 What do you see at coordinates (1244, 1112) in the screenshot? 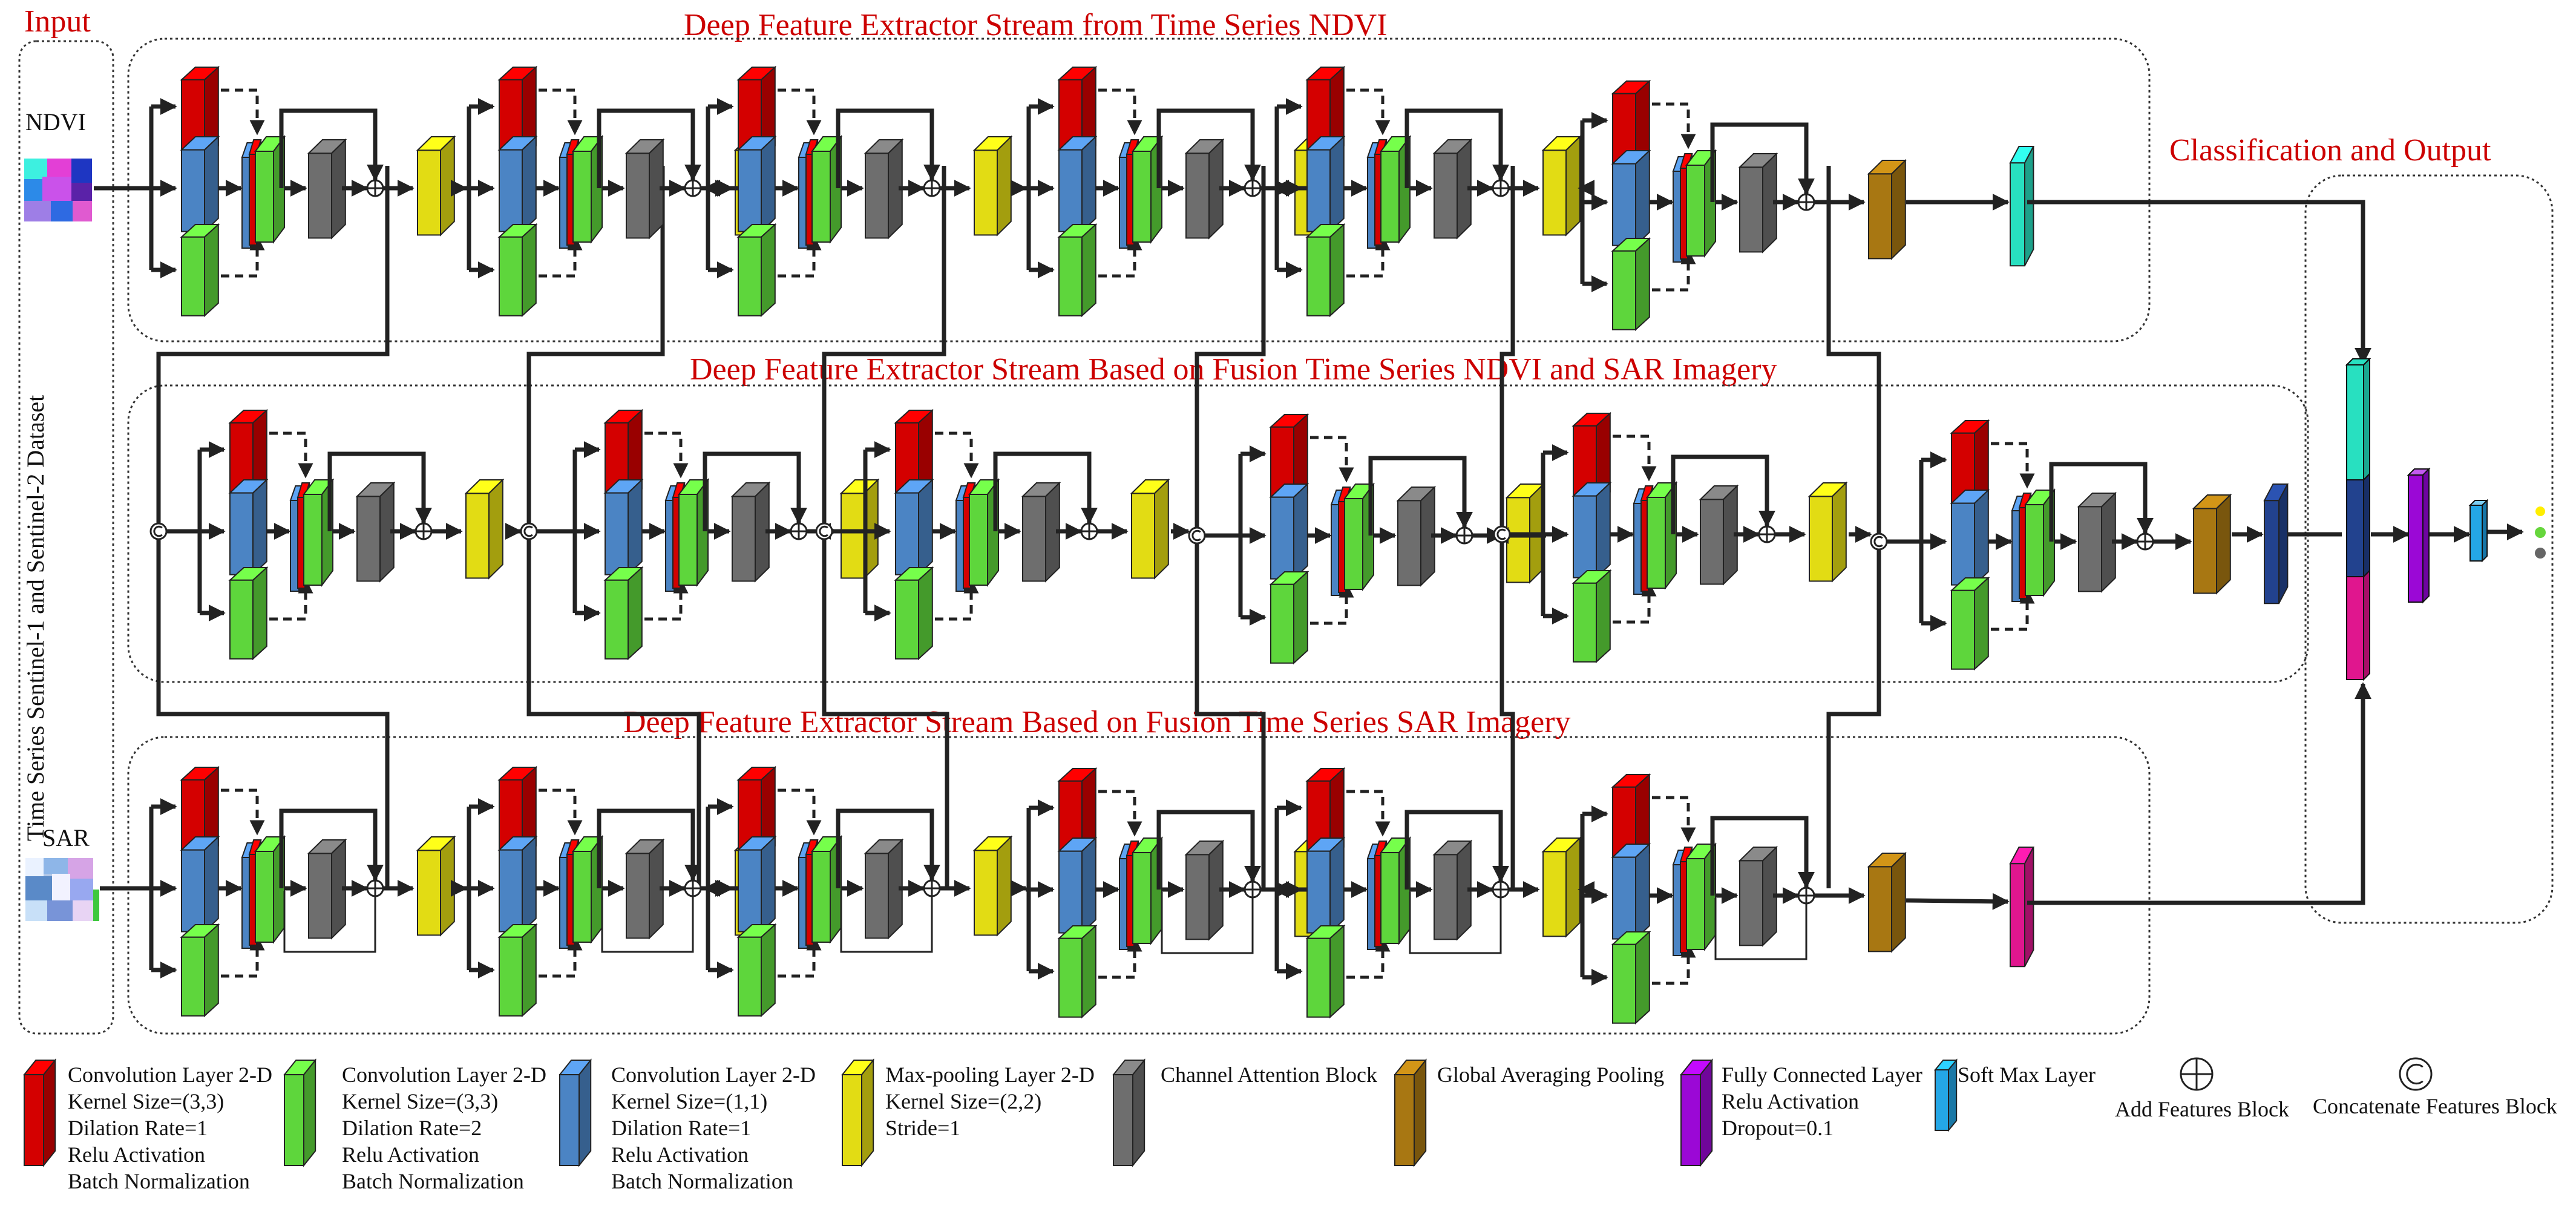
I see `legend-channel-attention: Channel Attention Block` at bounding box center [1244, 1112].